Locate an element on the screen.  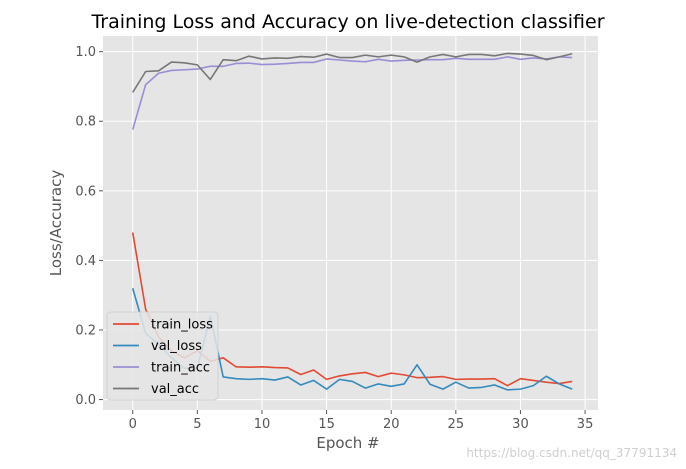
x-tick-label: 20 is located at coordinates (391, 424).